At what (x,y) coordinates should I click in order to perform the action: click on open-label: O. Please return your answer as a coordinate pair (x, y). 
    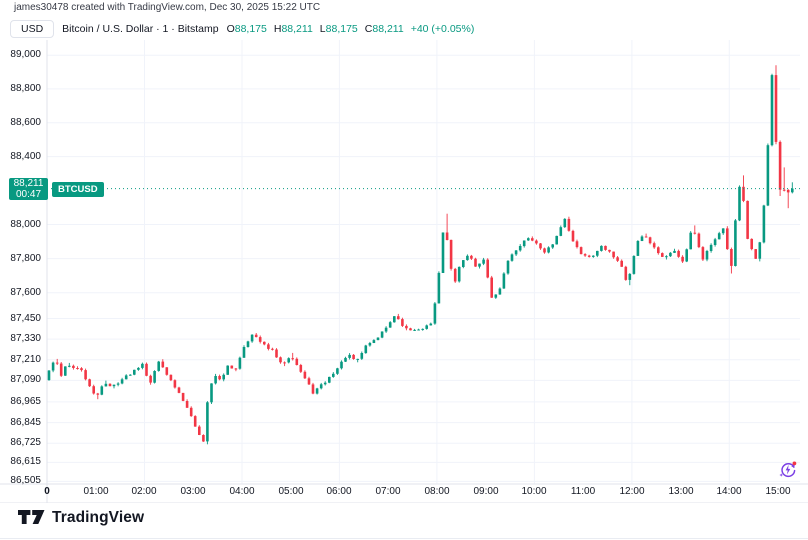
    Looking at the image, I should click on (230, 29).